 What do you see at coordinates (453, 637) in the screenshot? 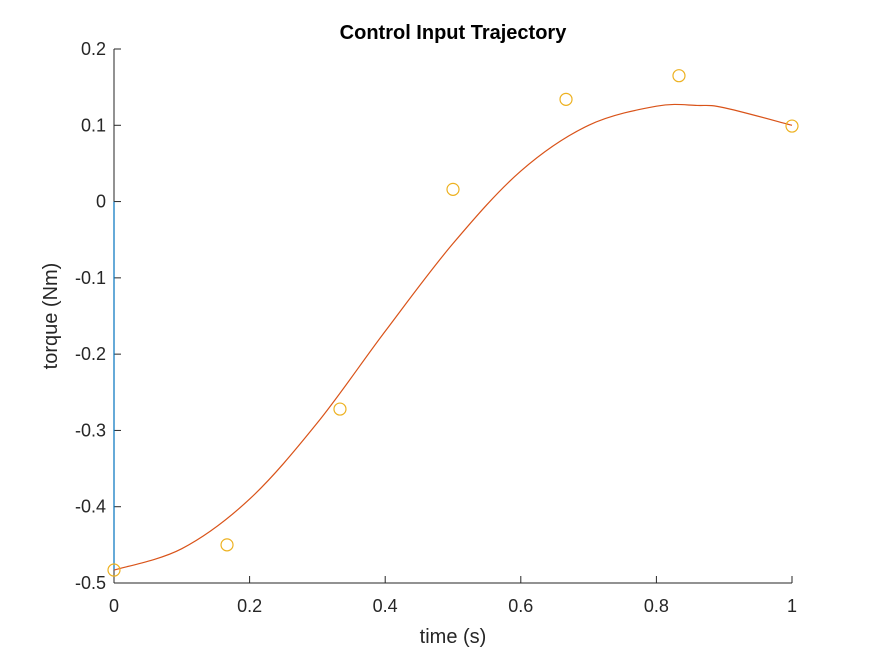
I see `x-axis-label: time (s)` at bounding box center [453, 637].